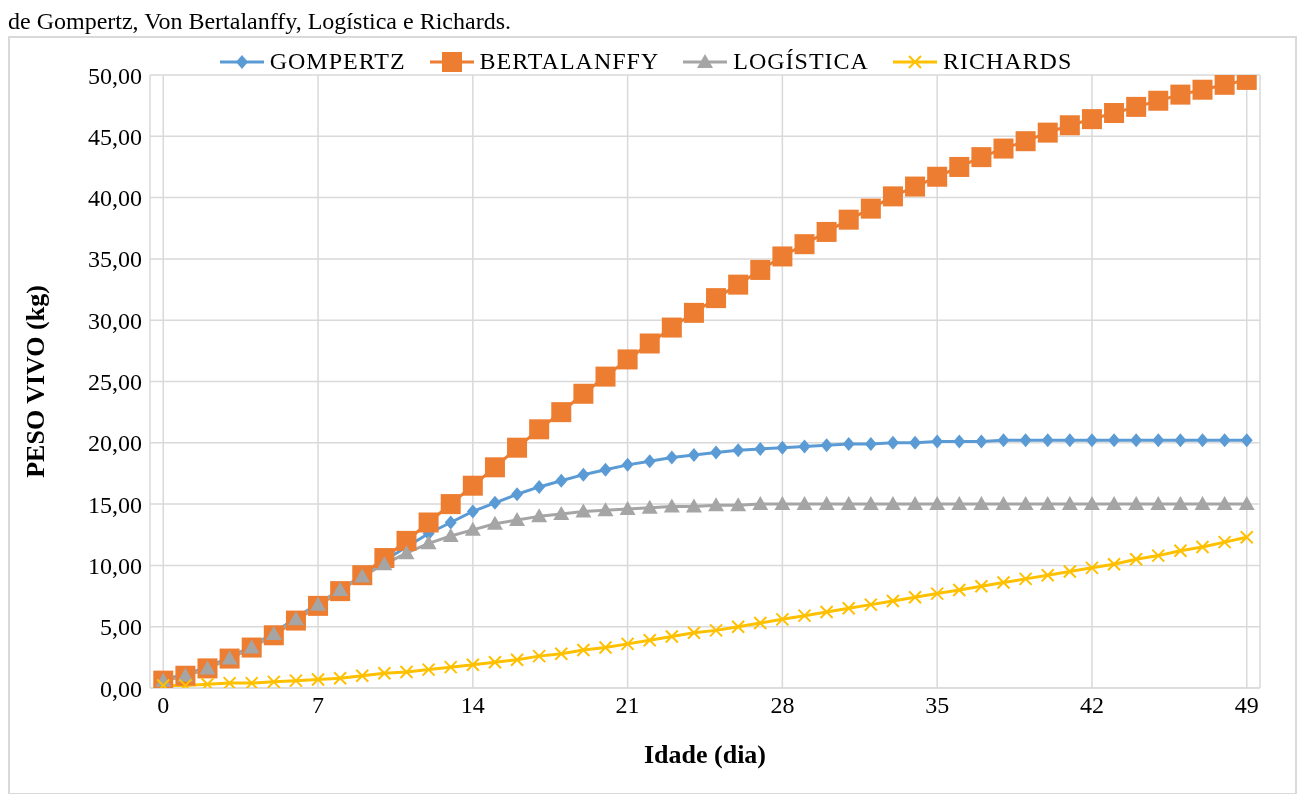  What do you see at coordinates (318, 705) in the screenshot?
I see `x-tick-label: 7` at bounding box center [318, 705].